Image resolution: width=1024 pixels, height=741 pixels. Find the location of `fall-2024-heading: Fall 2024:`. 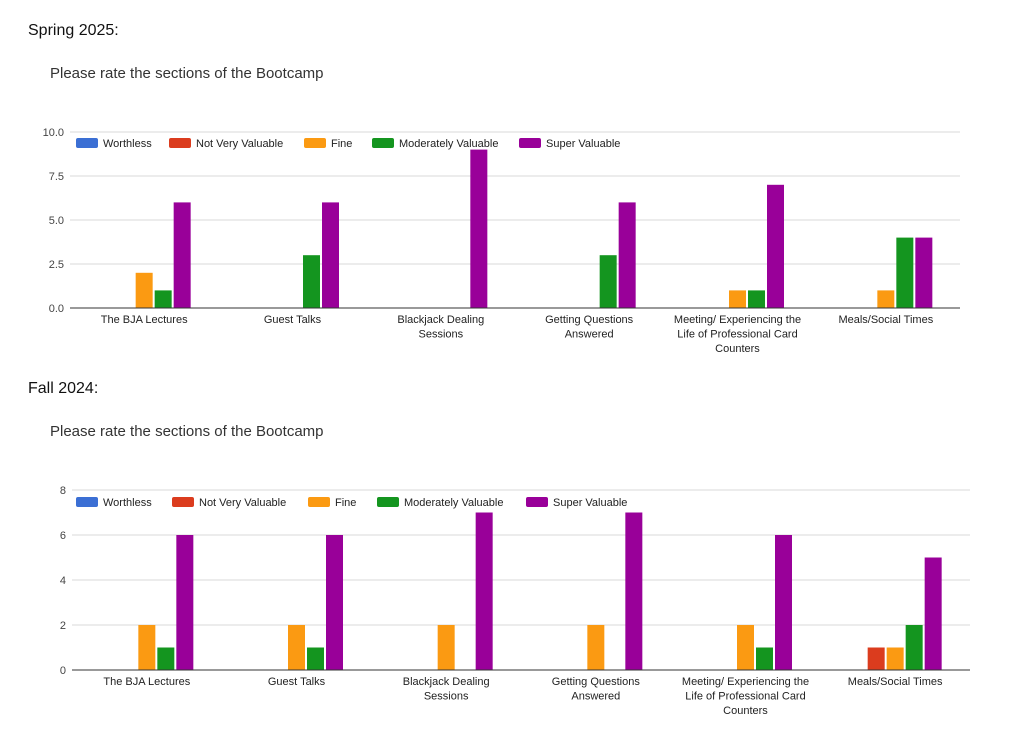

fall-2024-heading: Fall 2024: is located at coordinates (63, 388).